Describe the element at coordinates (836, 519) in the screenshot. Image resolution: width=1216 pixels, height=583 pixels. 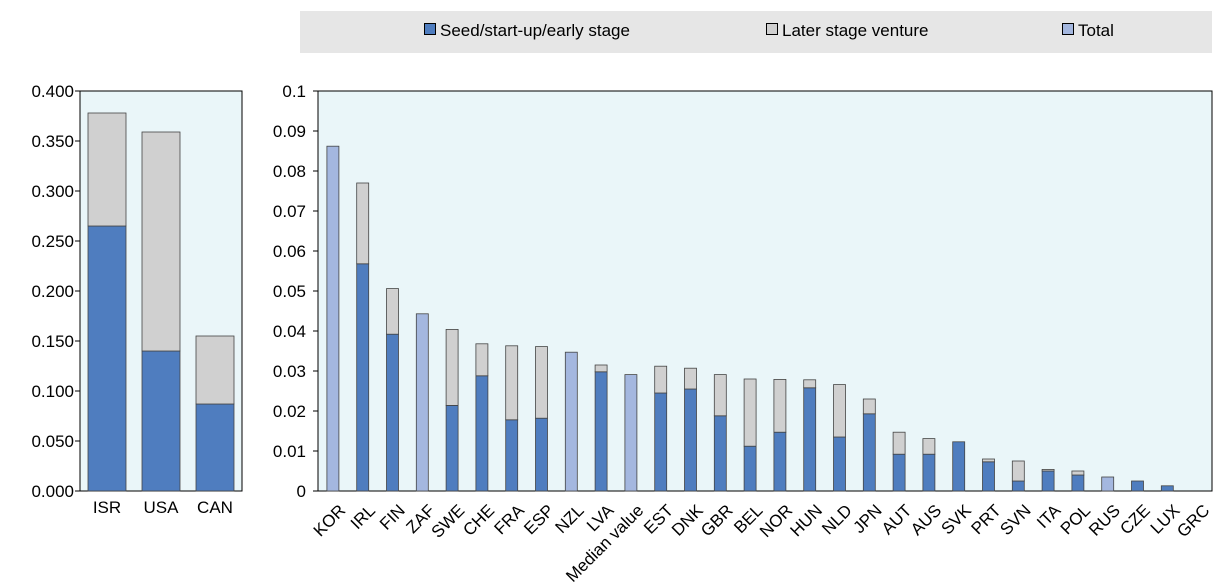
I see `right-x-label: NLD` at that location.